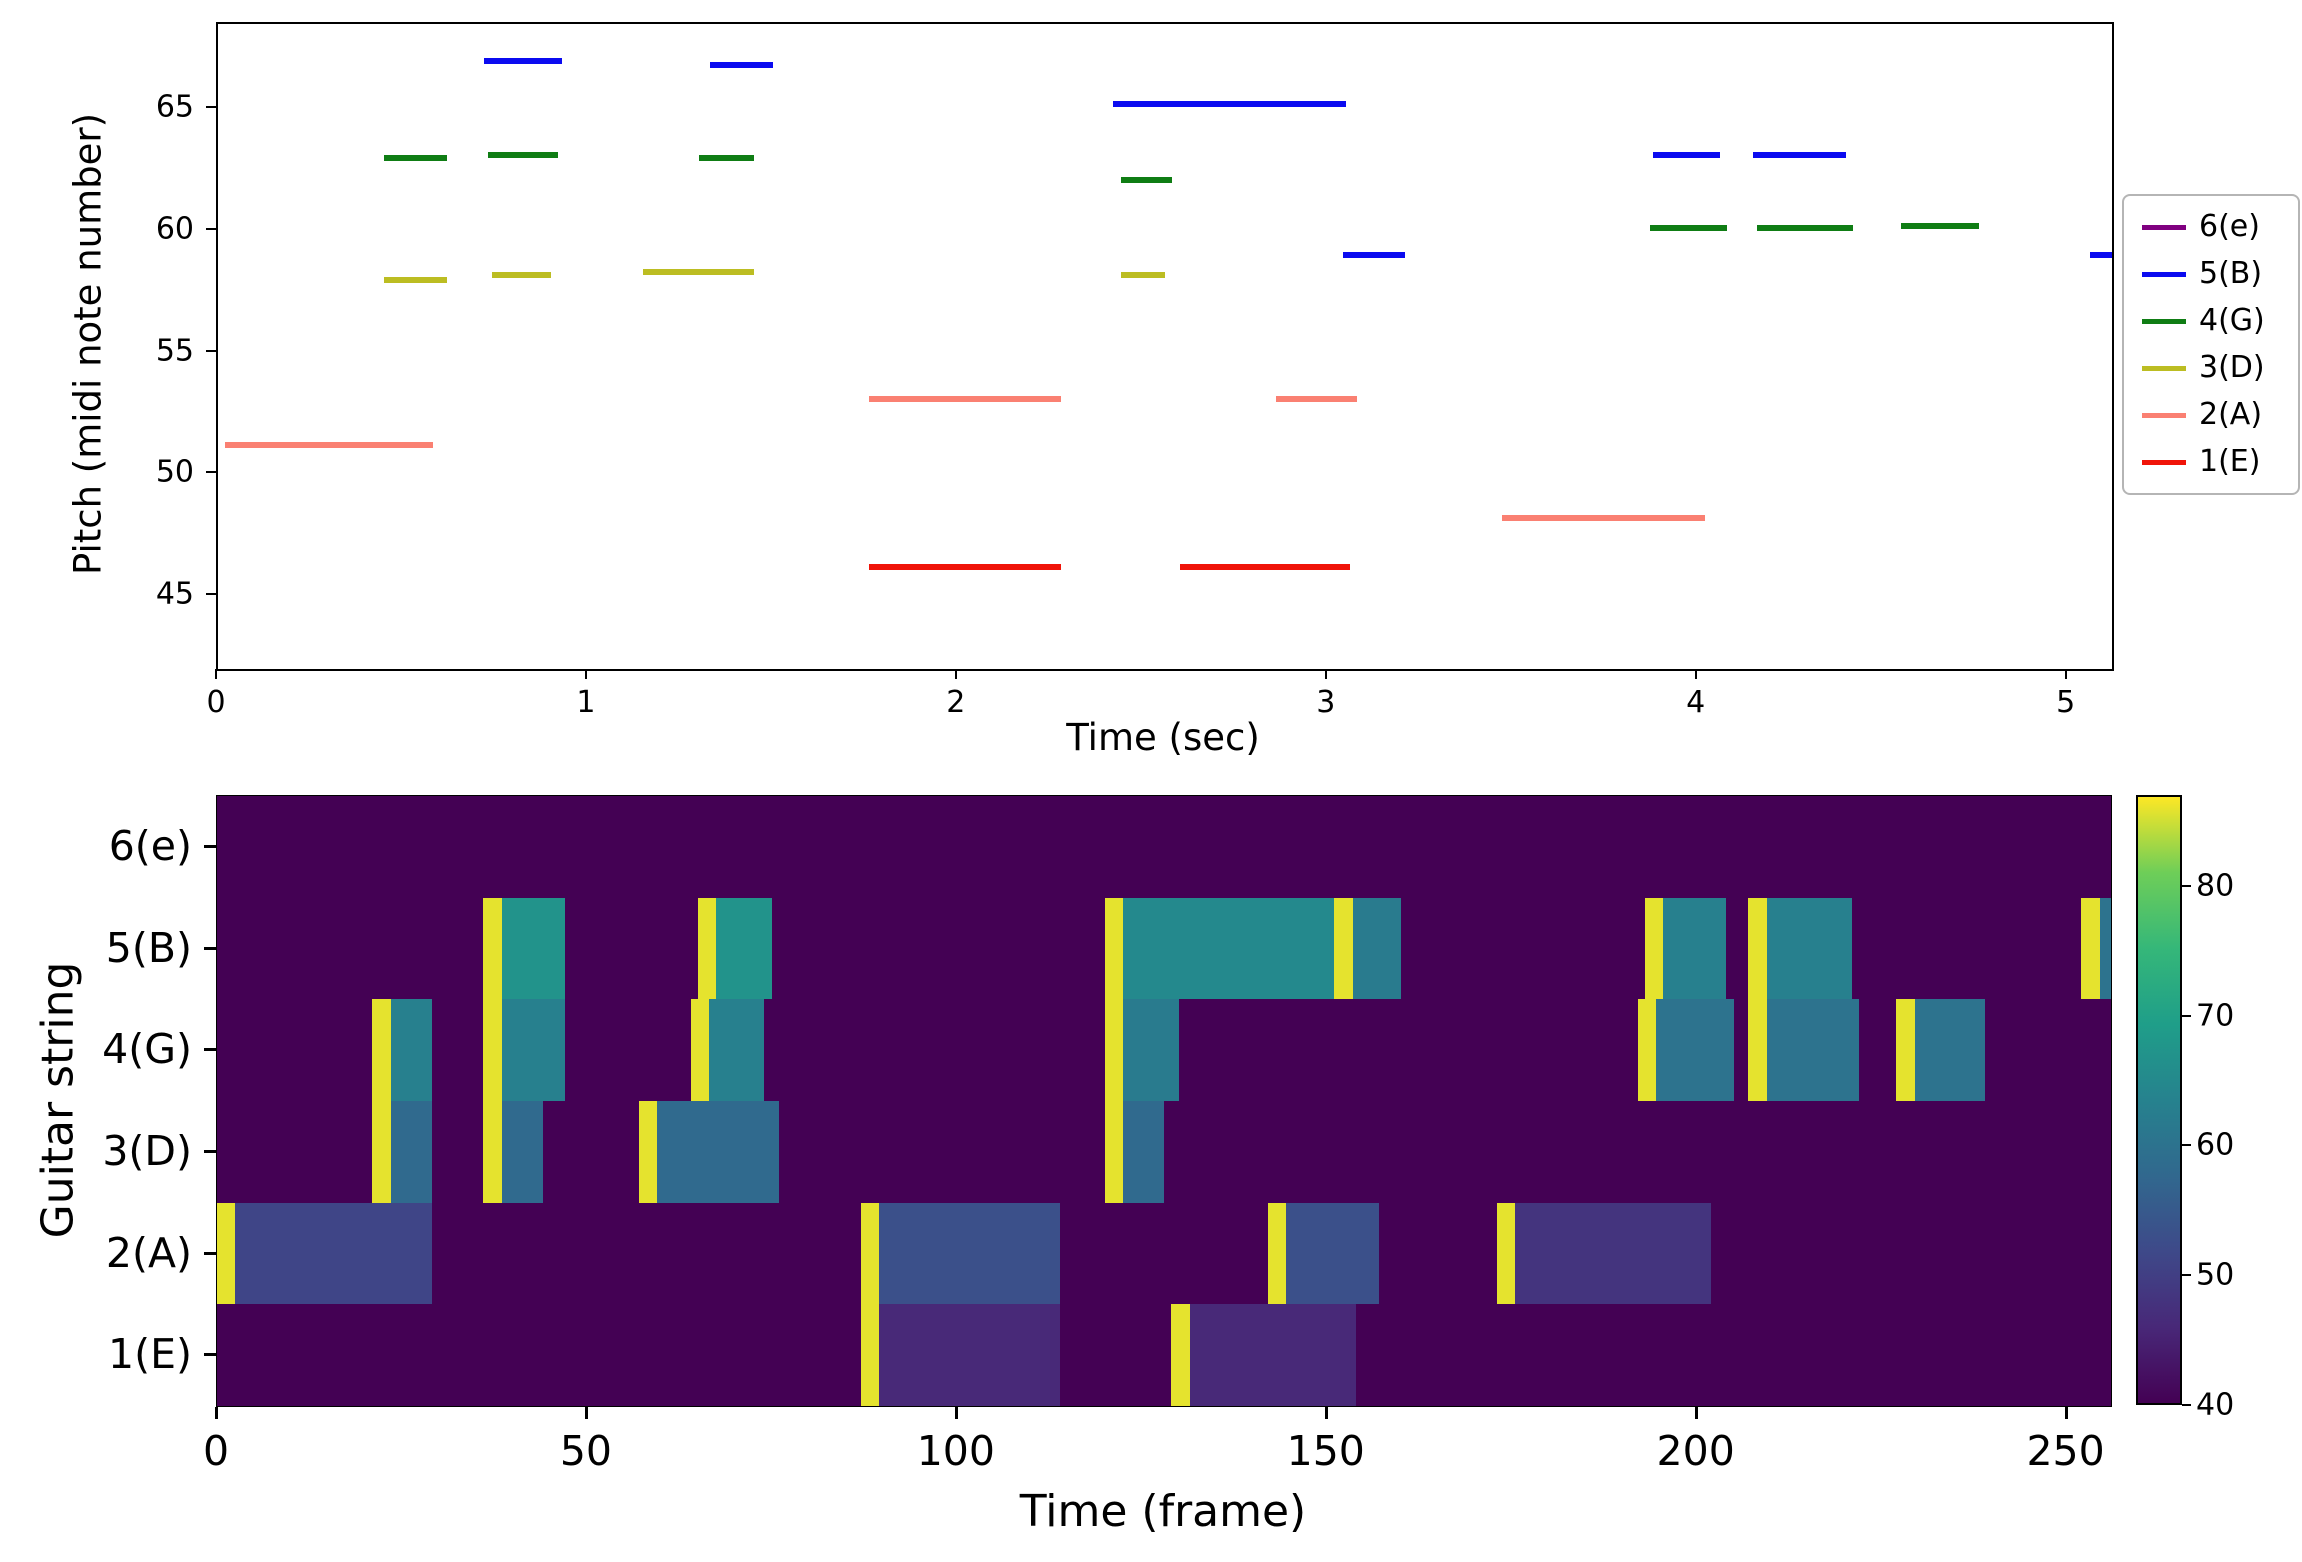  Describe the element at coordinates (1695, 1451) in the screenshot. I see `x-tick-label: 200` at that location.